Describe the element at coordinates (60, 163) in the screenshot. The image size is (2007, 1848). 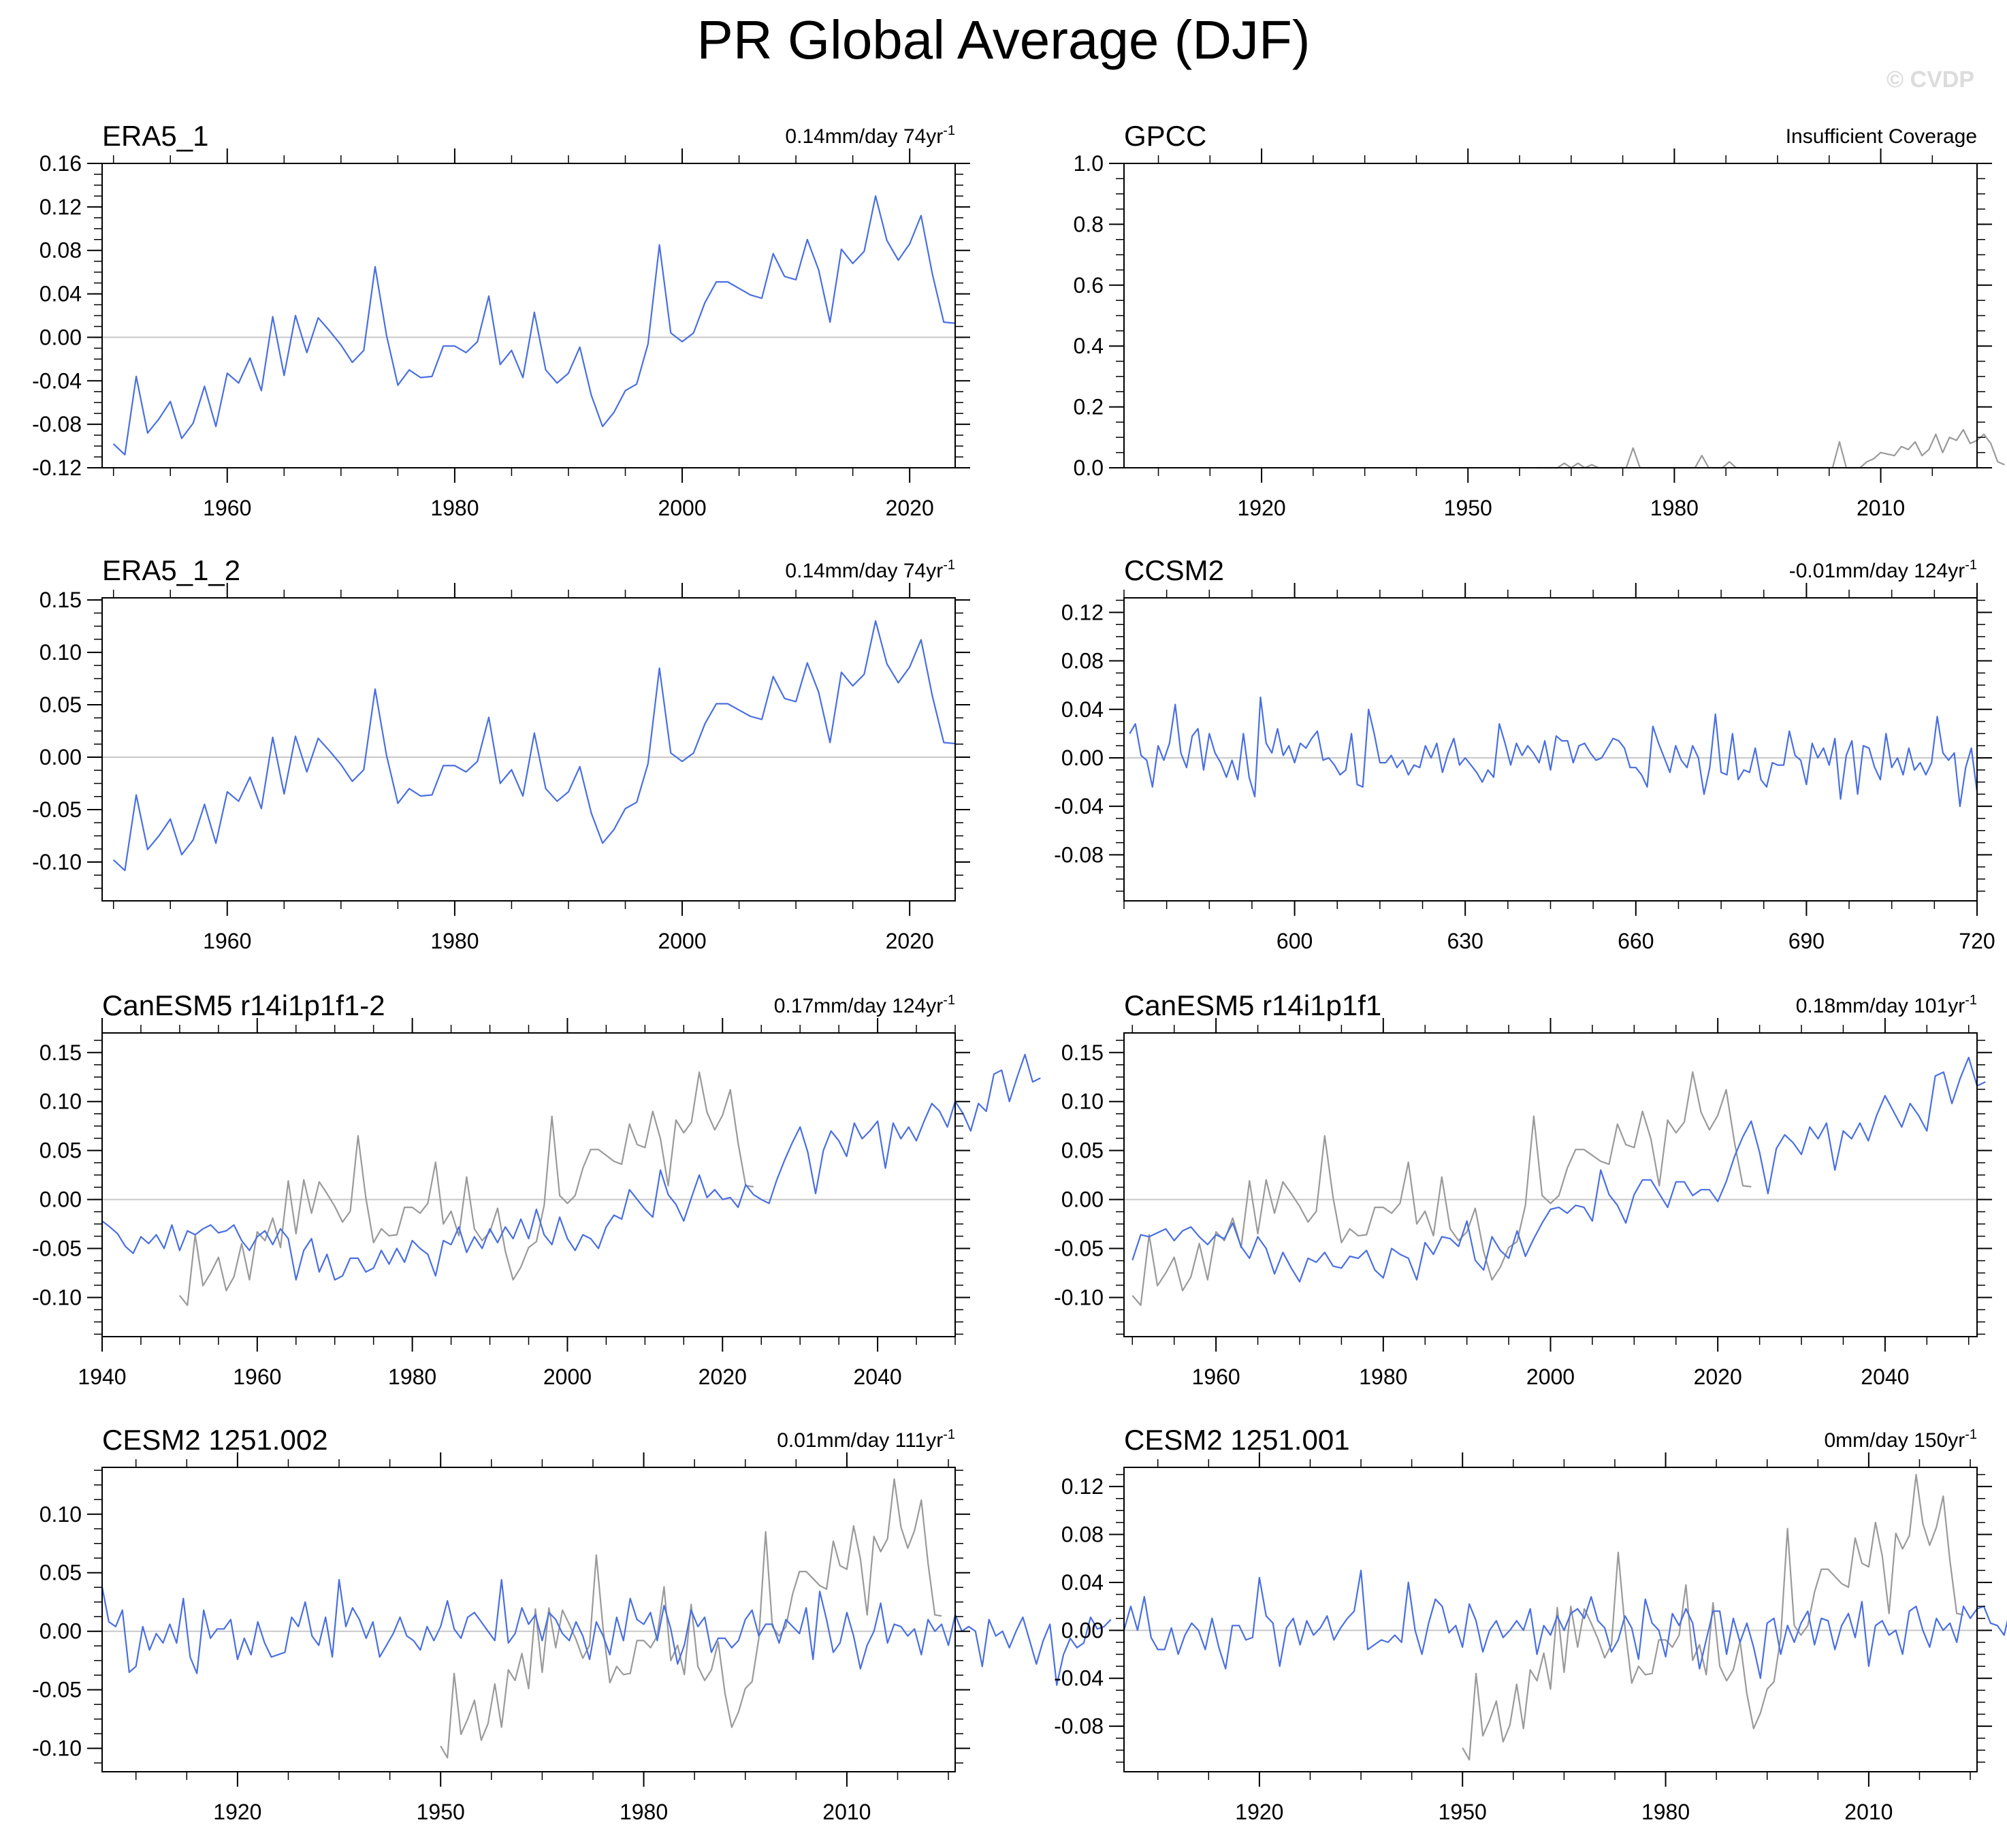
I see `y-tick-label: 0.16` at that location.